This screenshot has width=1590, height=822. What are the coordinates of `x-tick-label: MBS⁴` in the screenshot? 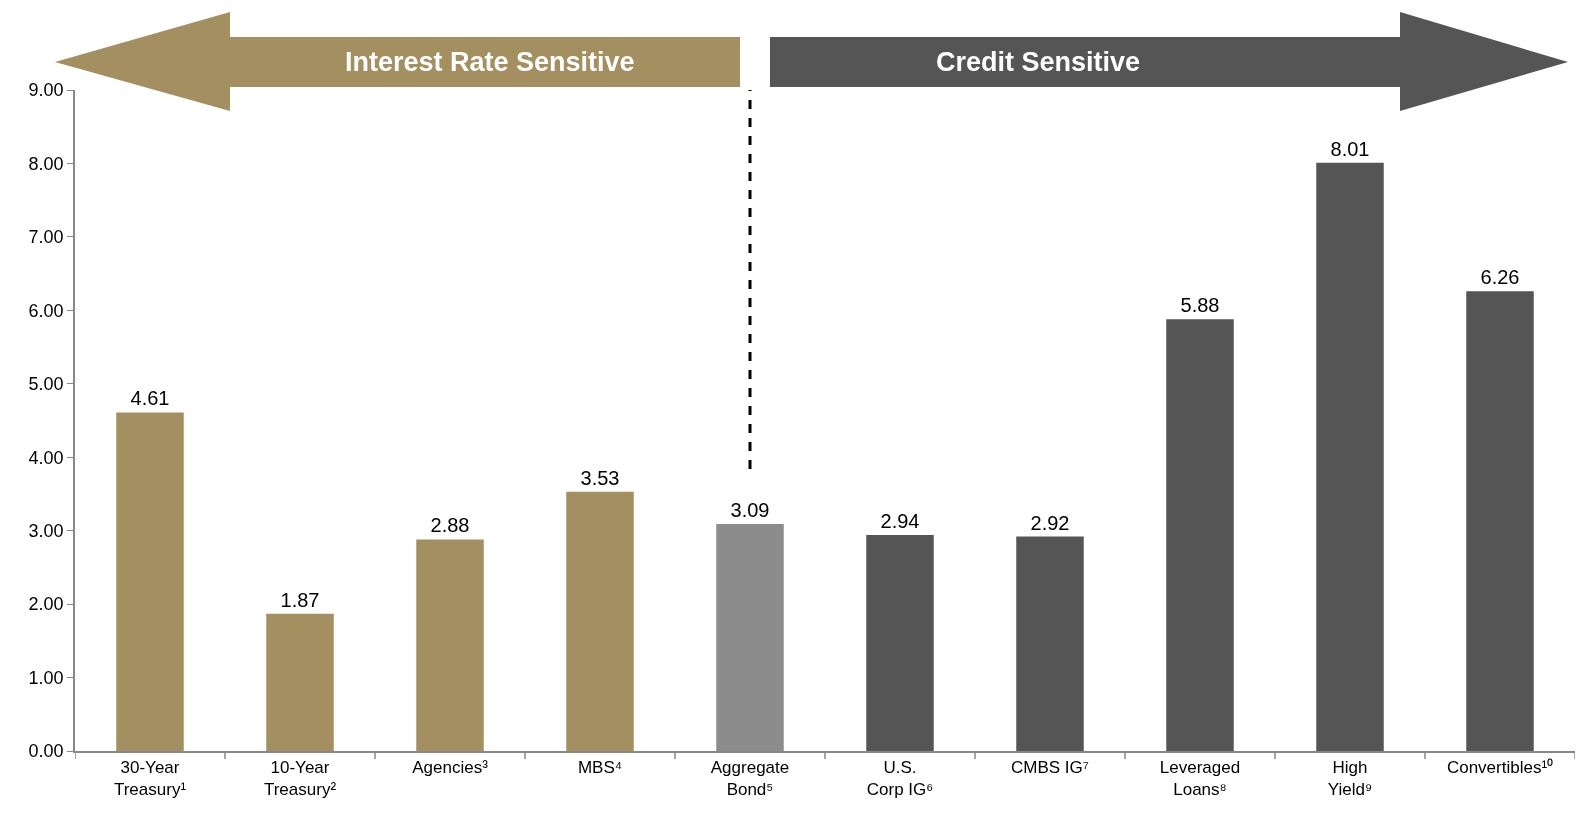 It's located at (600, 768).